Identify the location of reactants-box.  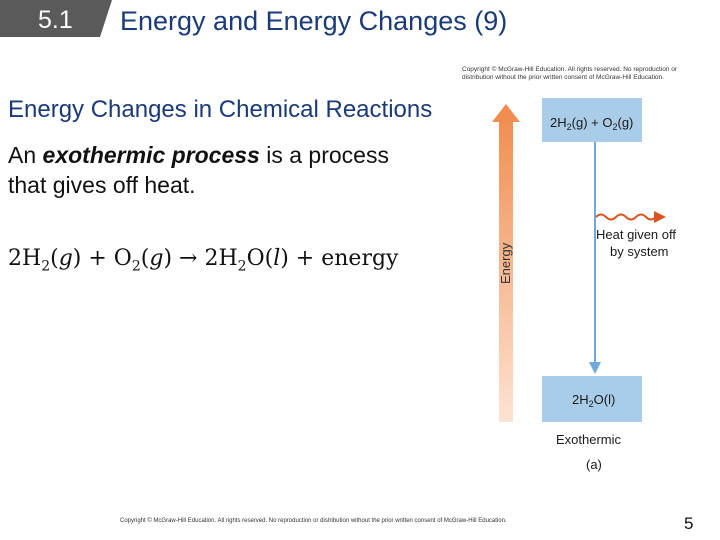
(592, 120).